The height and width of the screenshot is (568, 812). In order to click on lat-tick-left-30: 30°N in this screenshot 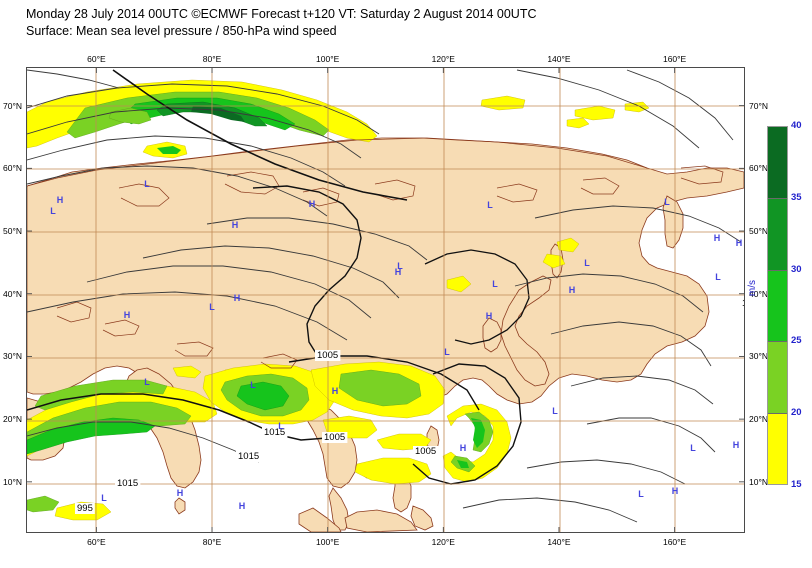, I will do `click(12, 356)`.